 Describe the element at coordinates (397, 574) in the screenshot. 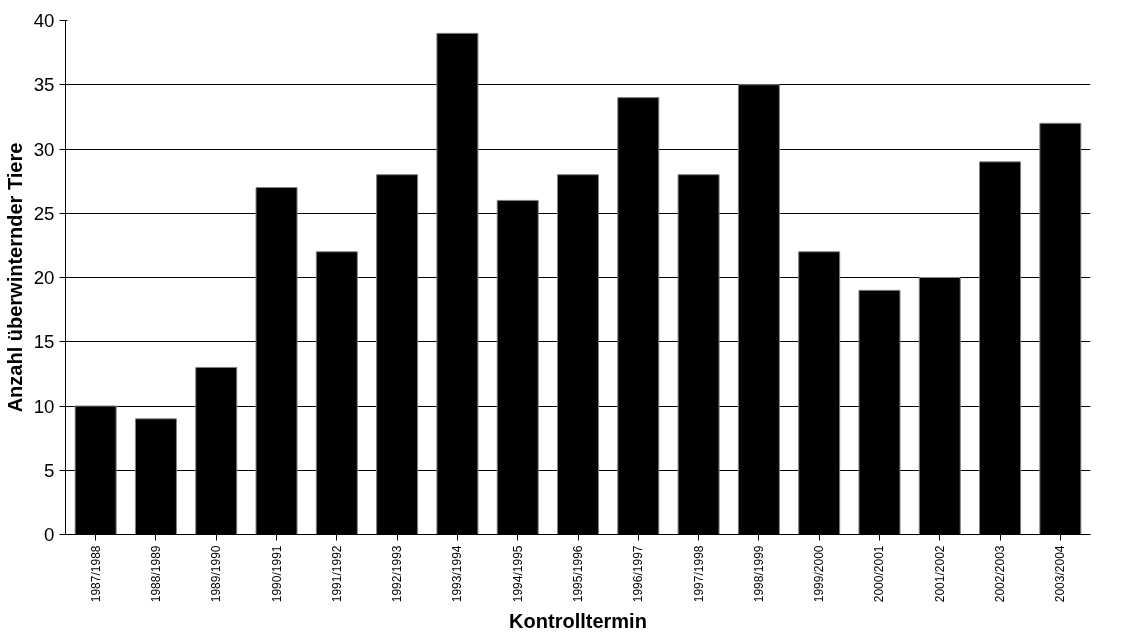

I see `x-tick-label: 1992/1993` at that location.